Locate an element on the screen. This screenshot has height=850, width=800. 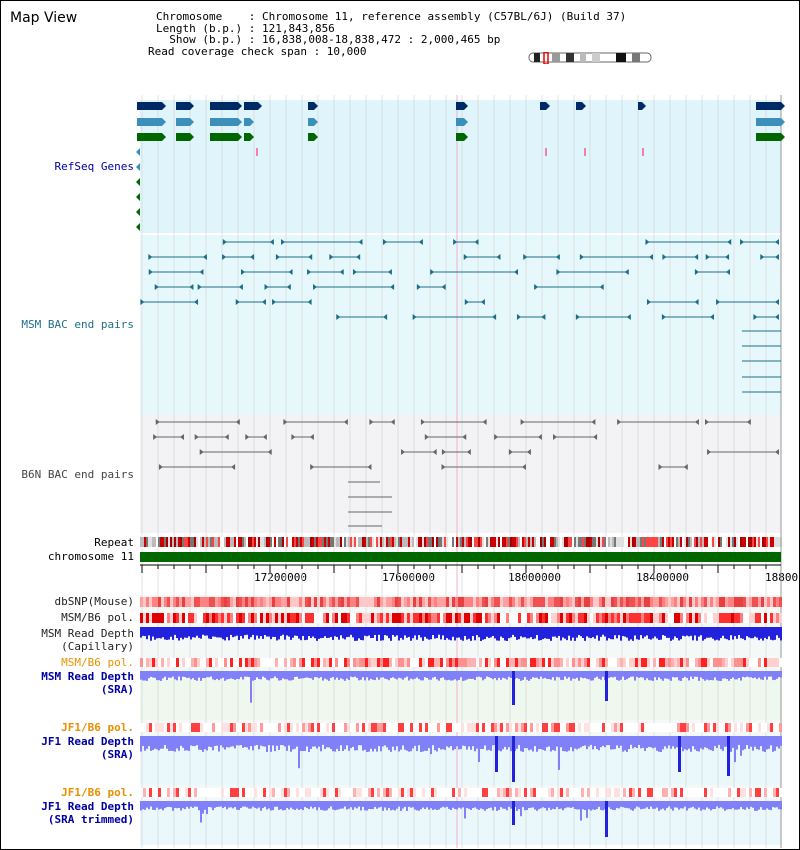
track-label-msm-bac: MSM BAC end pairs is located at coordinates (77, 324).